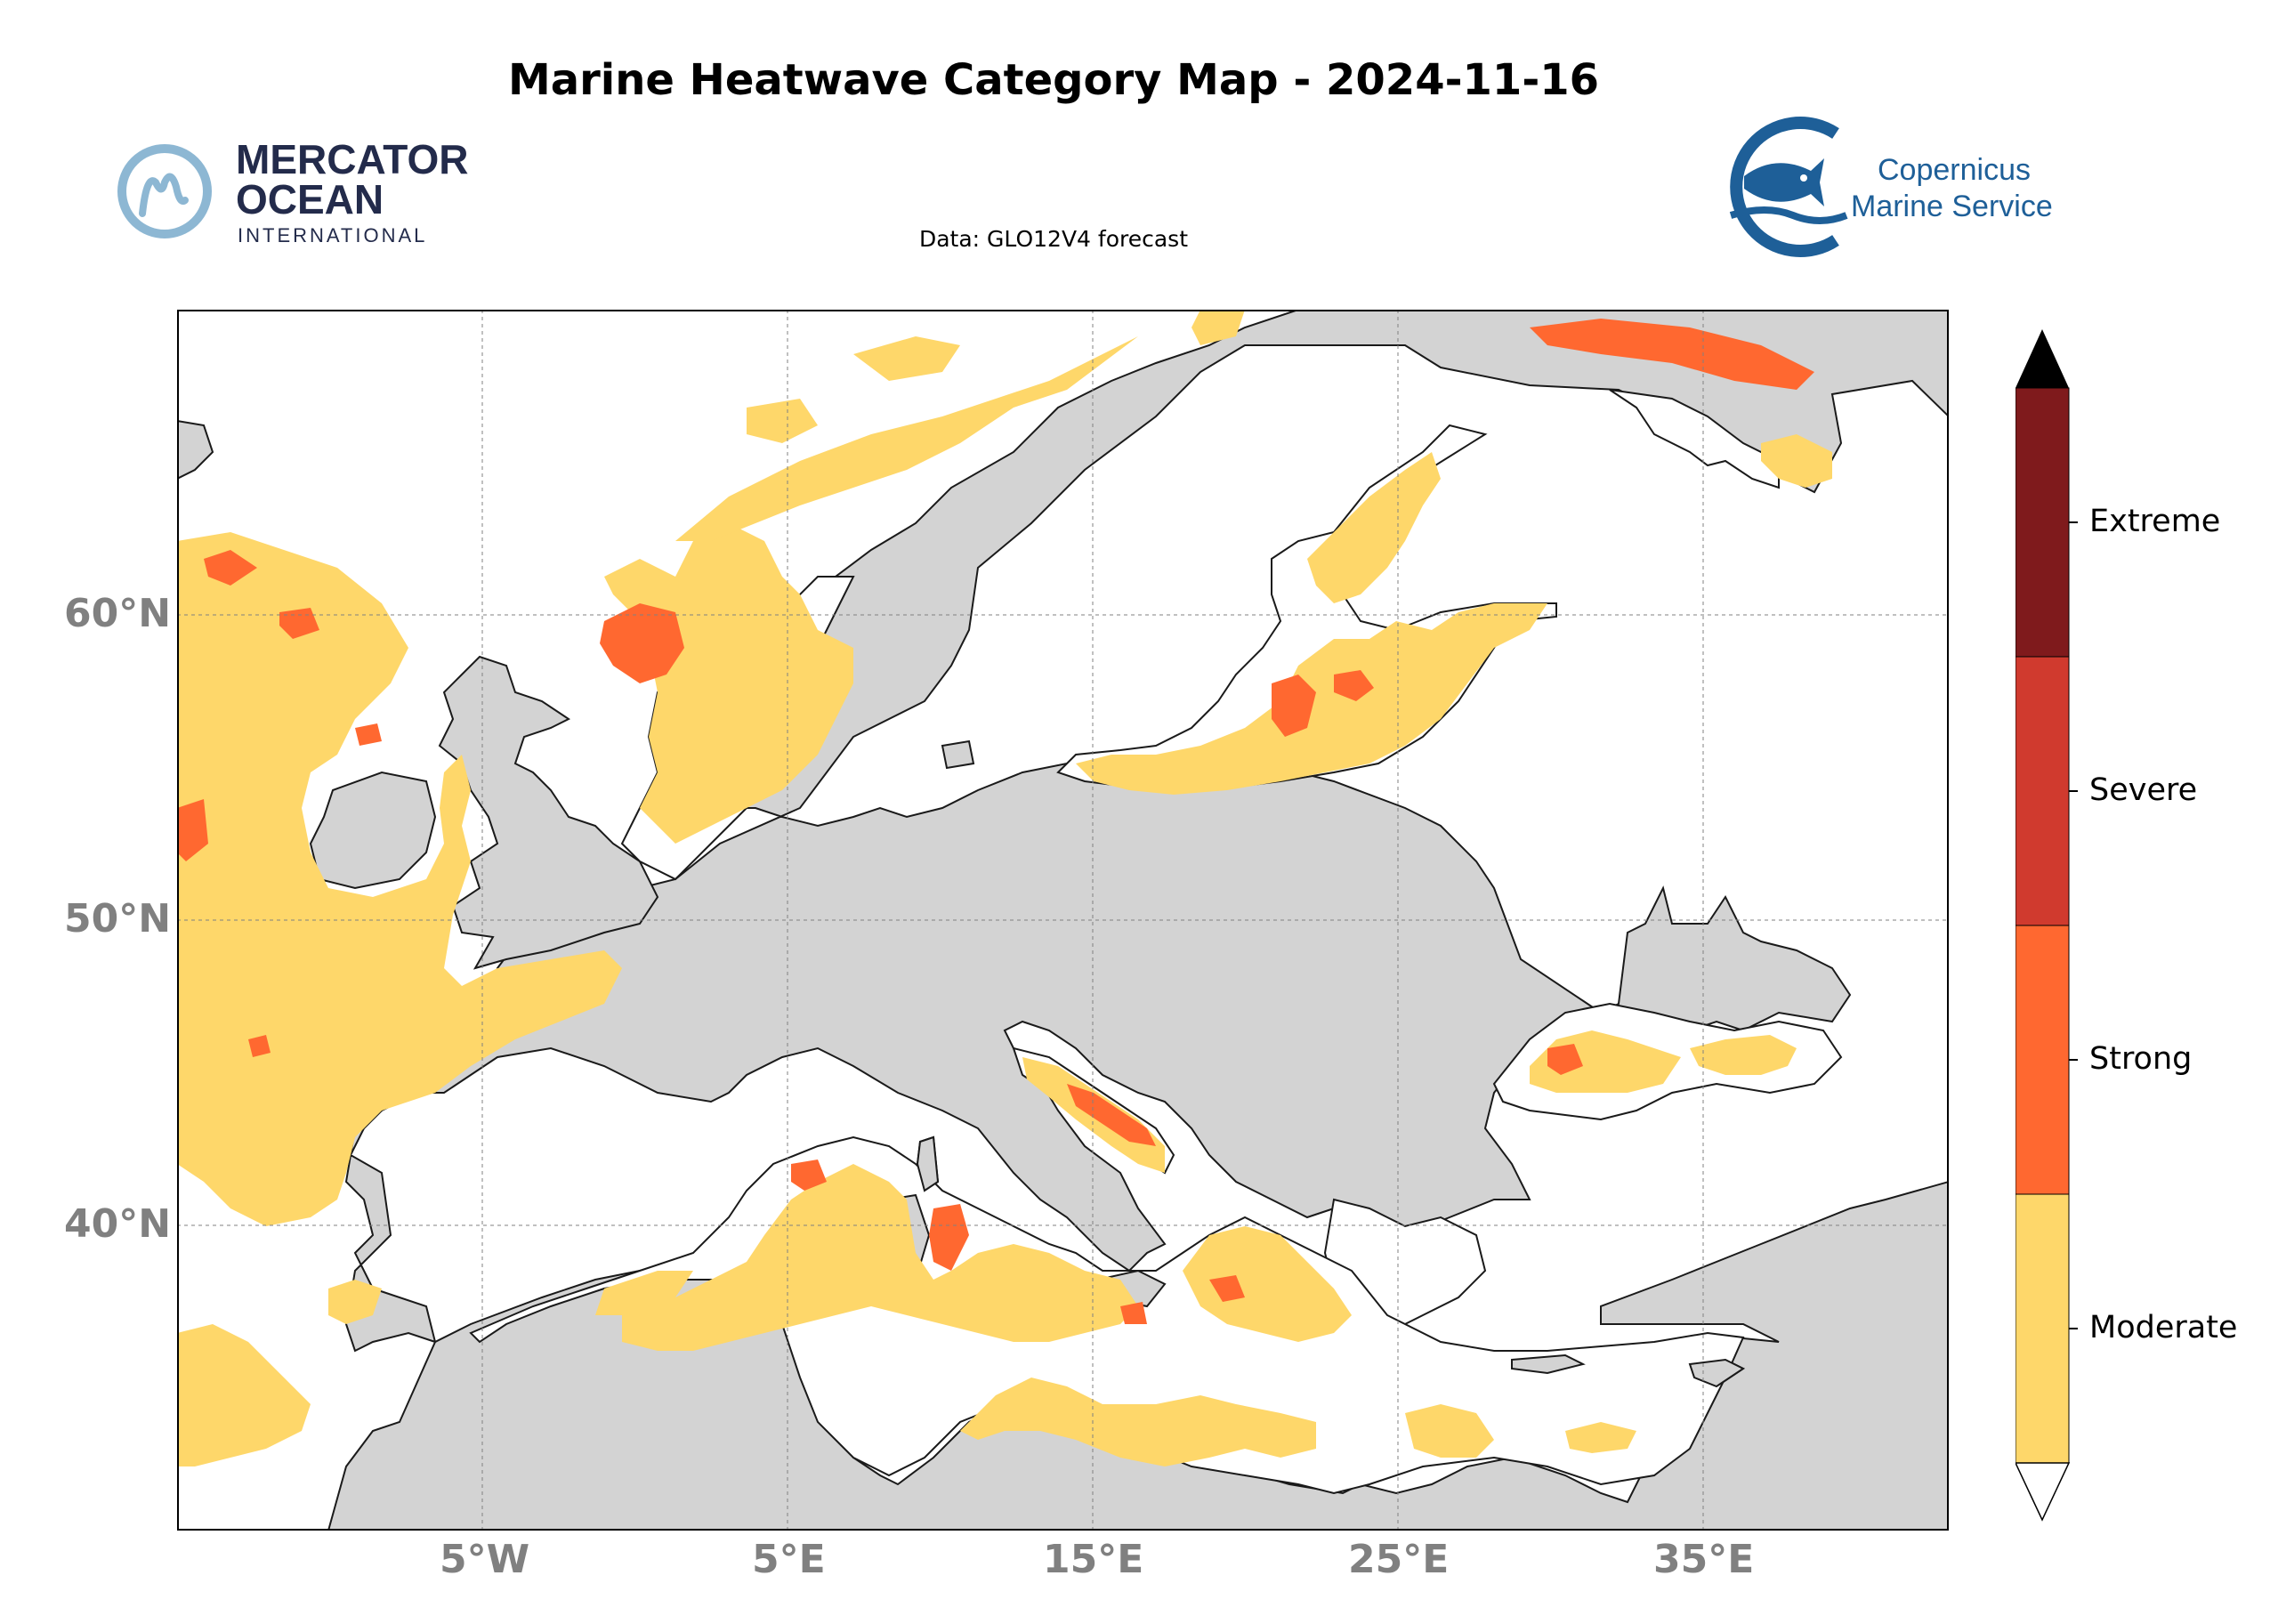 This screenshot has height=1624, width=2278. I want to click on moderate-ionian, so click(1268, 1284).